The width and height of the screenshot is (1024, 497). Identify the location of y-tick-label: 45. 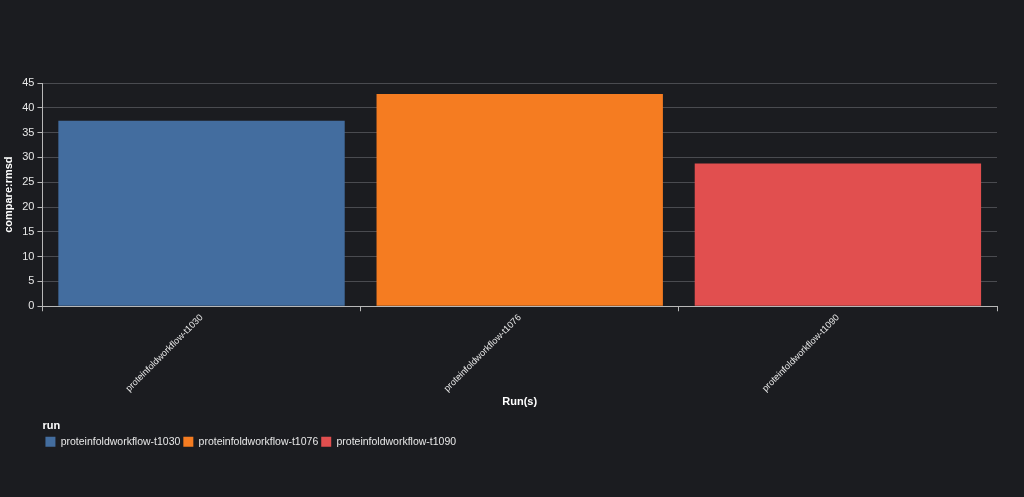
(28, 82).